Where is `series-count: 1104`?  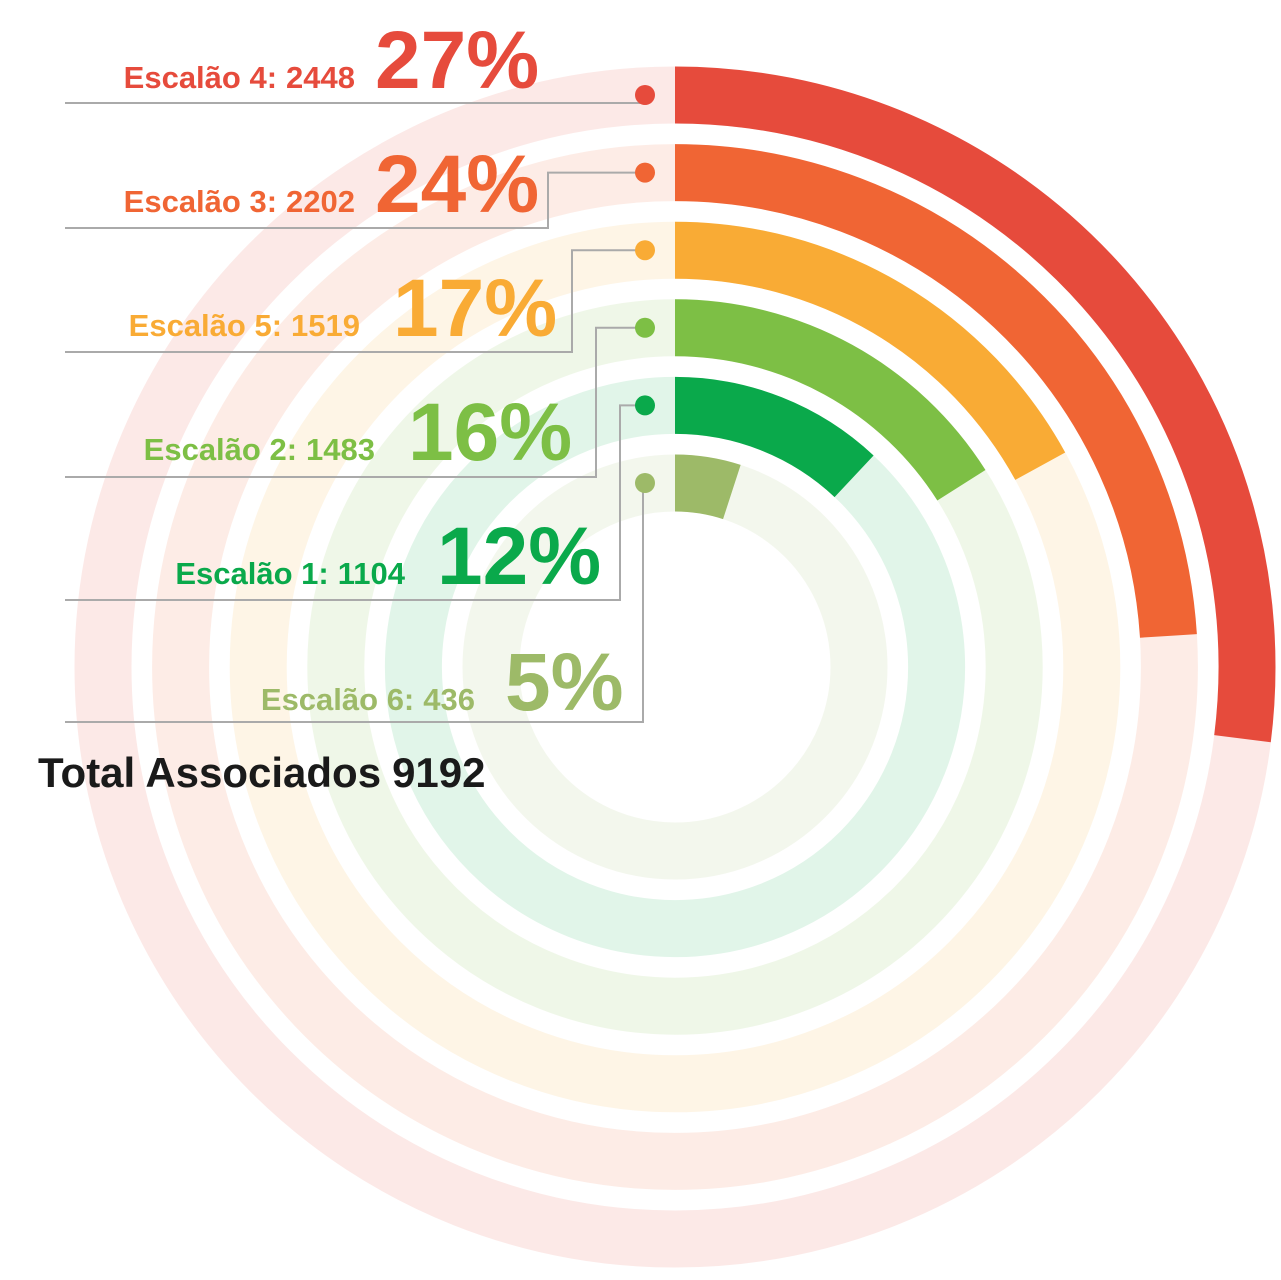 series-count: 1104 is located at coordinates (372, 573).